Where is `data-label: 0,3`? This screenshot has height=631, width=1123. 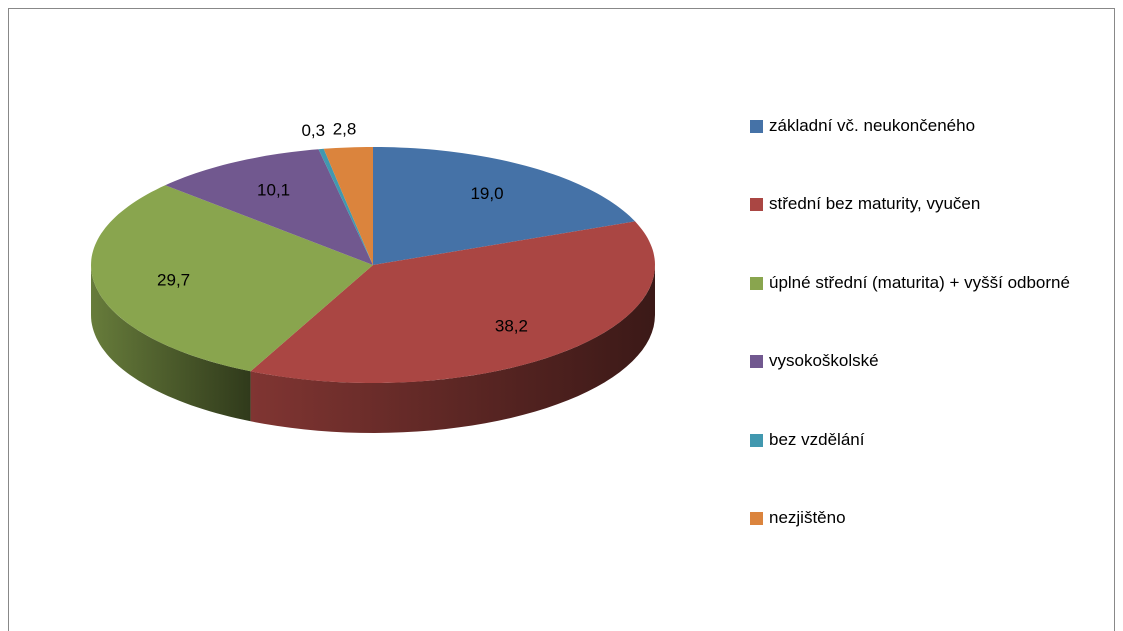 data-label: 0,3 is located at coordinates (313, 130).